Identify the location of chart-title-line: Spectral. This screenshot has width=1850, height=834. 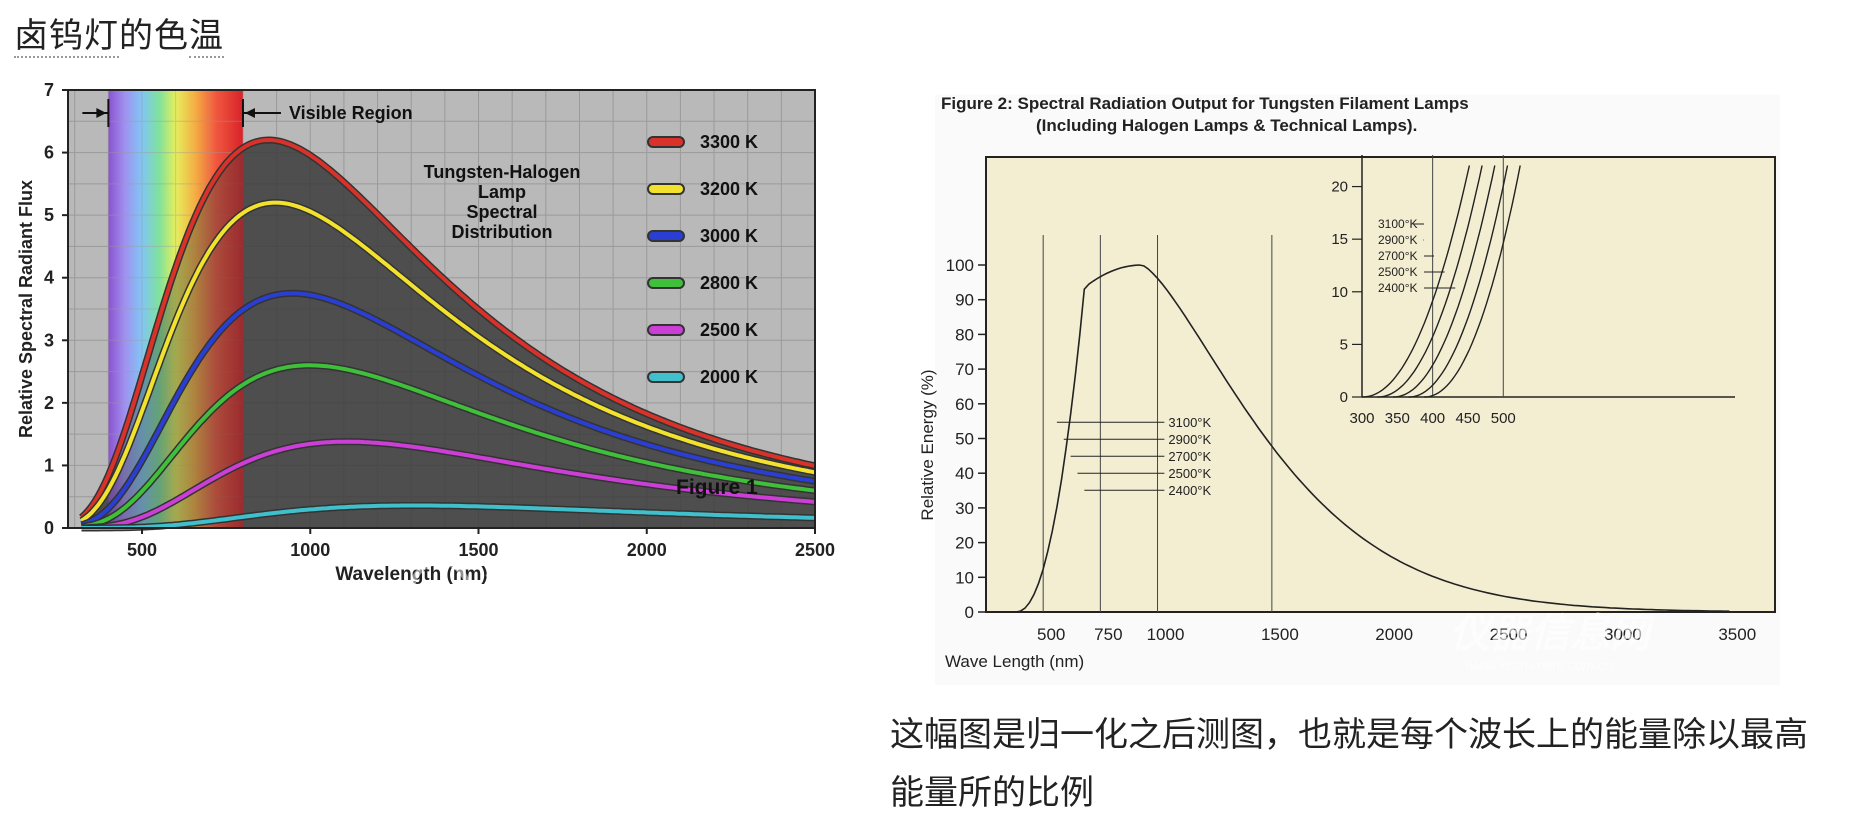
(501, 212).